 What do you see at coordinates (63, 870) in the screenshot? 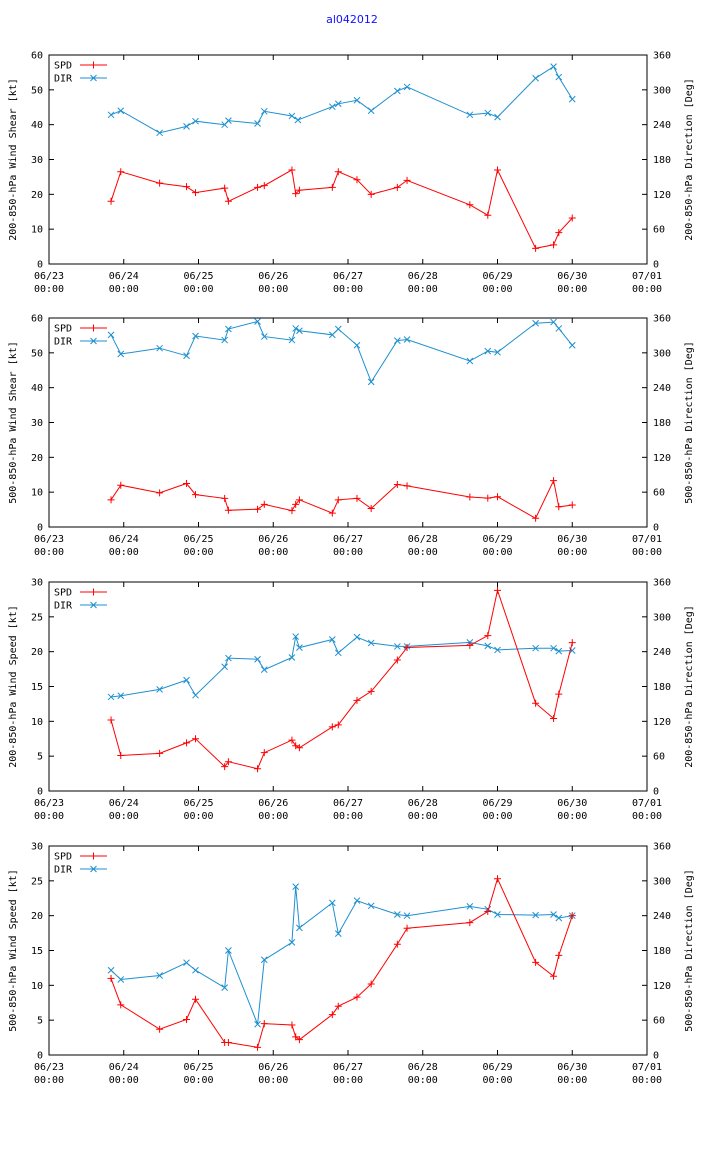
I see `legend-label-dir: DIR` at bounding box center [63, 870].